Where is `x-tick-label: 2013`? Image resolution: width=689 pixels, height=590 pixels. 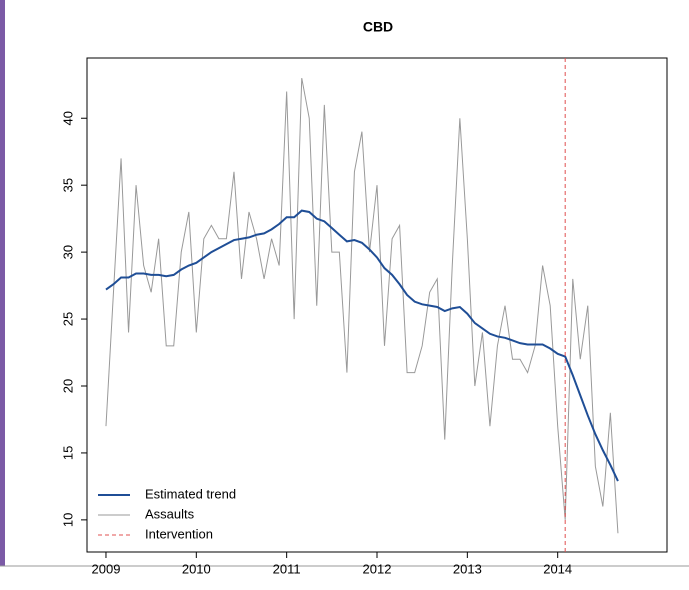
x-tick-label: 2013 is located at coordinates (467, 568).